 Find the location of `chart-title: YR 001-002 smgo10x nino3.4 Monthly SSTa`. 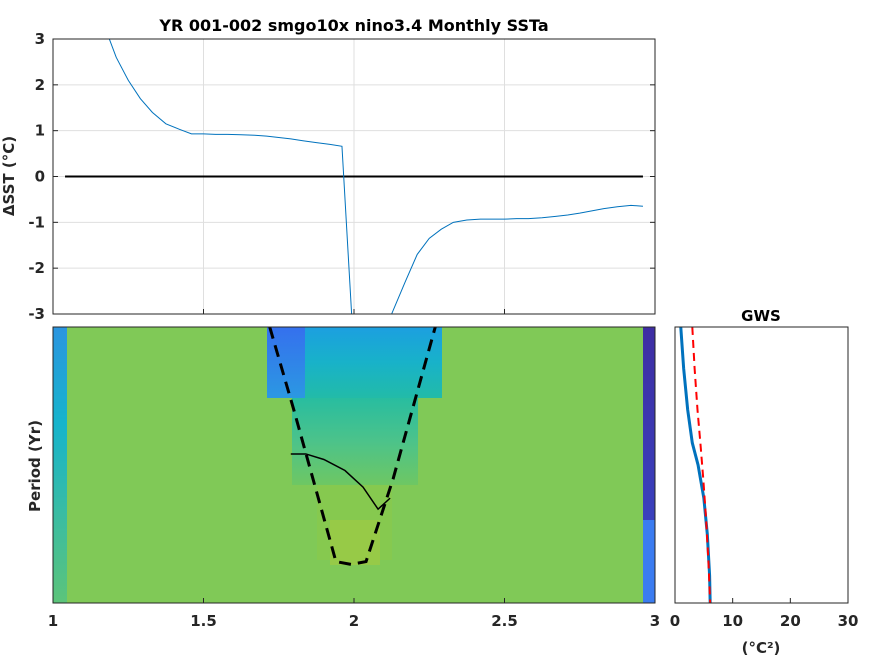

chart-title: YR 001-002 smgo10x nino3.4 Monthly SSTa is located at coordinates (353, 25).